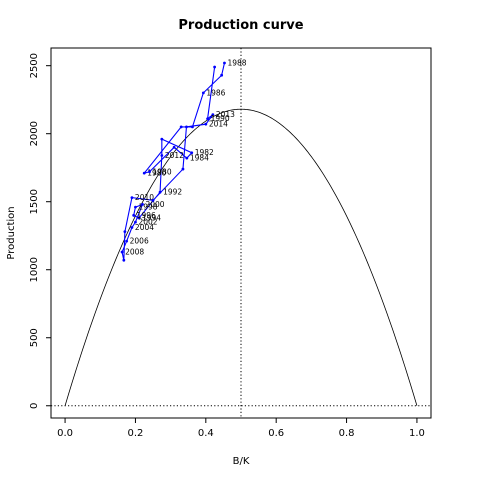 Image resolution: width=480 pixels, height=480 pixels. Describe the element at coordinates (236, 62) in the screenshot. I see `year-label: 1988` at that location.